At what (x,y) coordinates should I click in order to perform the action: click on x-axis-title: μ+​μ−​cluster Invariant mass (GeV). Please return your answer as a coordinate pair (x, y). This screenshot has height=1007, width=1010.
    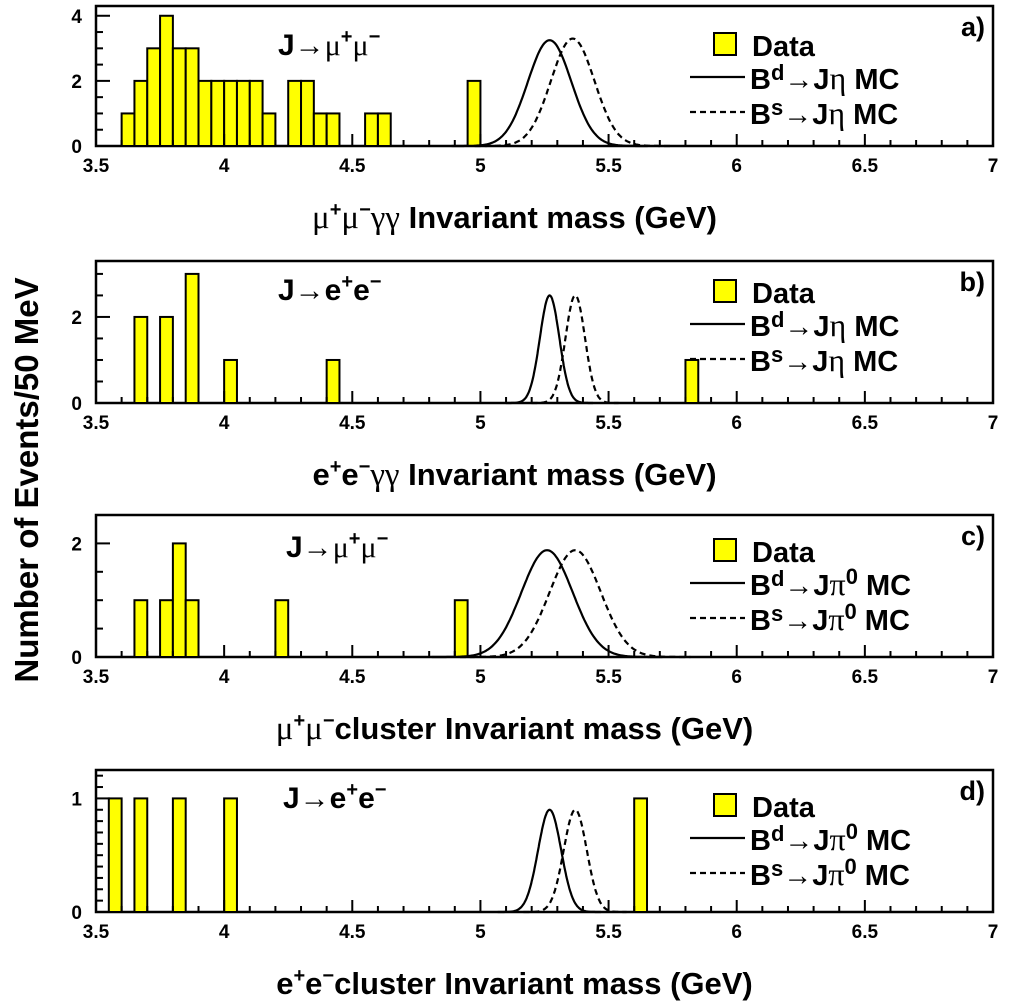
    Looking at the image, I should click on (514, 728).